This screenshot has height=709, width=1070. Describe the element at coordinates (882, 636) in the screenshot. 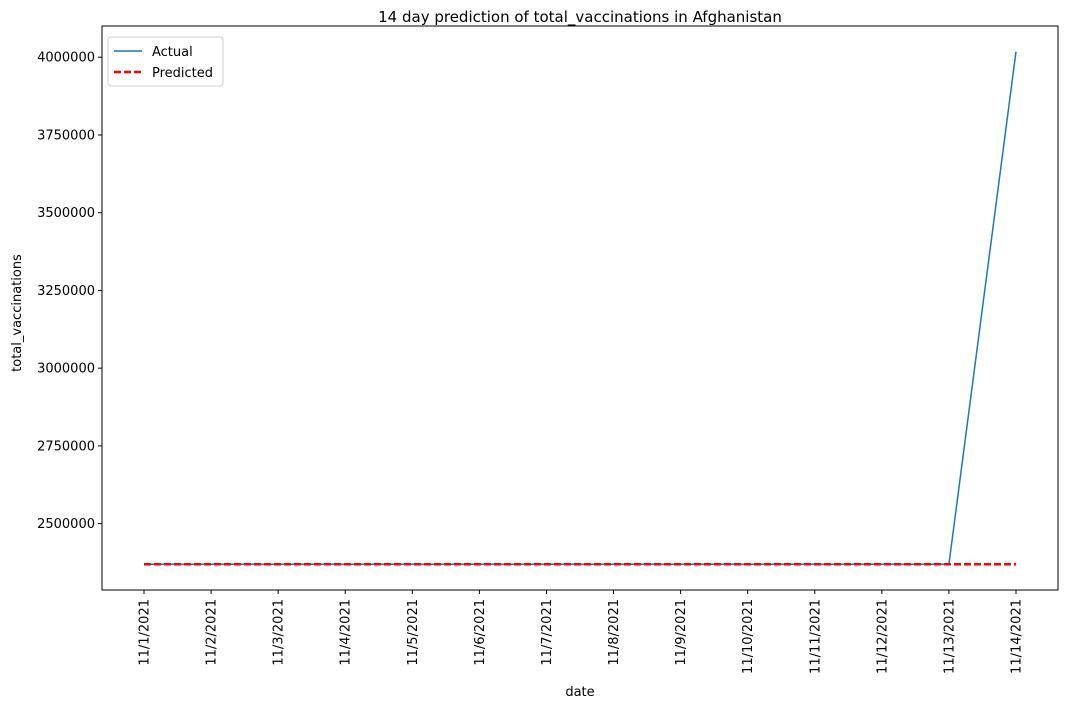

I see `x-tick-label: 11/12/2021` at that location.